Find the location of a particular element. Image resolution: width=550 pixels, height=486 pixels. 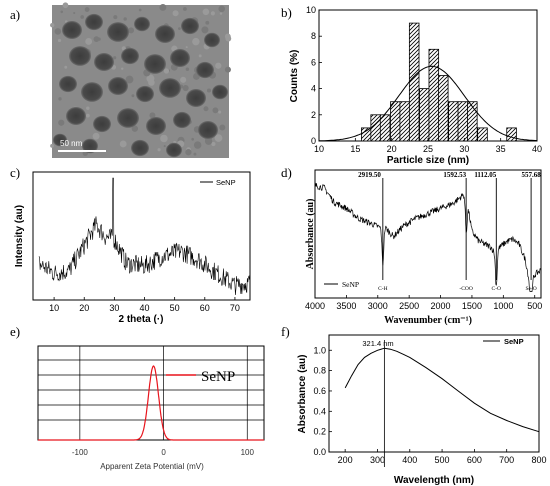

d-xtick-label: 1500 is located at coordinates (472, 306).